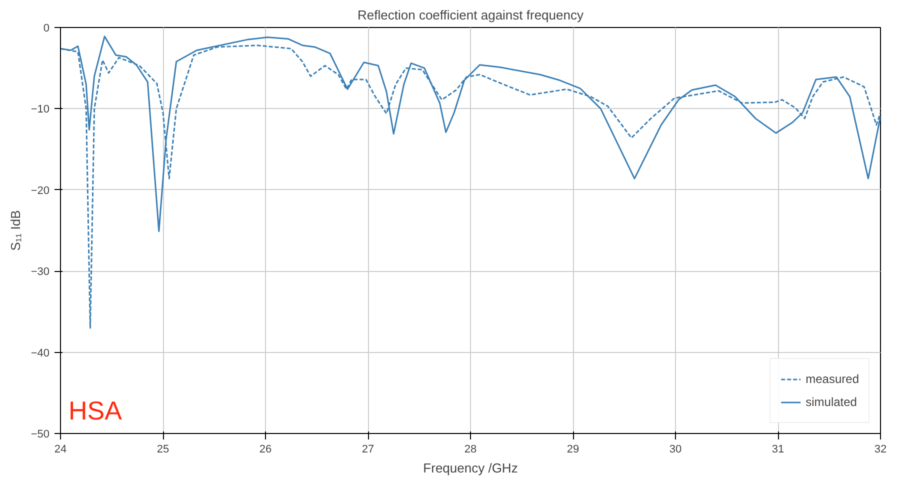 The height and width of the screenshot is (482, 898). What do you see at coordinates (880, 450) in the screenshot?
I see `x-tick-label: 32` at bounding box center [880, 450].